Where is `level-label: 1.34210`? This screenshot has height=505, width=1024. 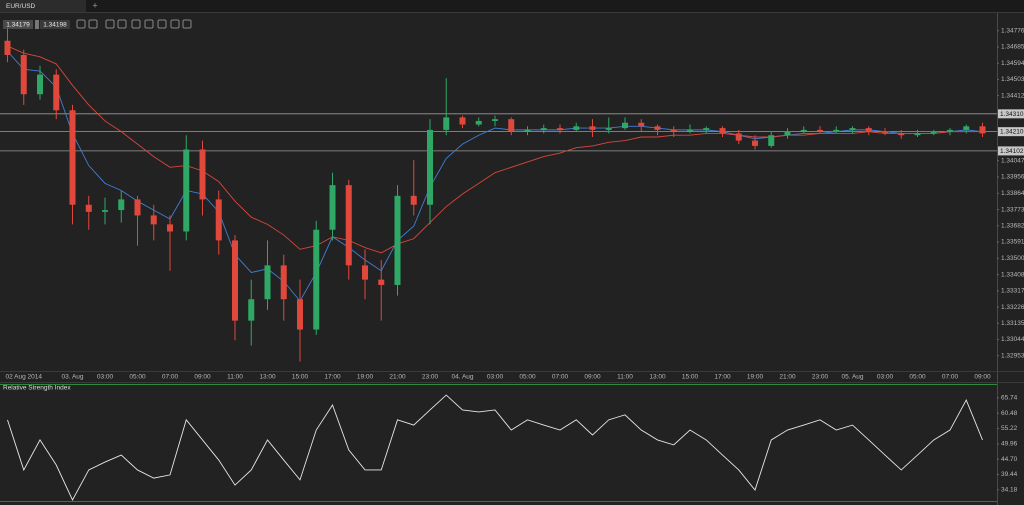 level-label: 1.34210 is located at coordinates (1012, 132).